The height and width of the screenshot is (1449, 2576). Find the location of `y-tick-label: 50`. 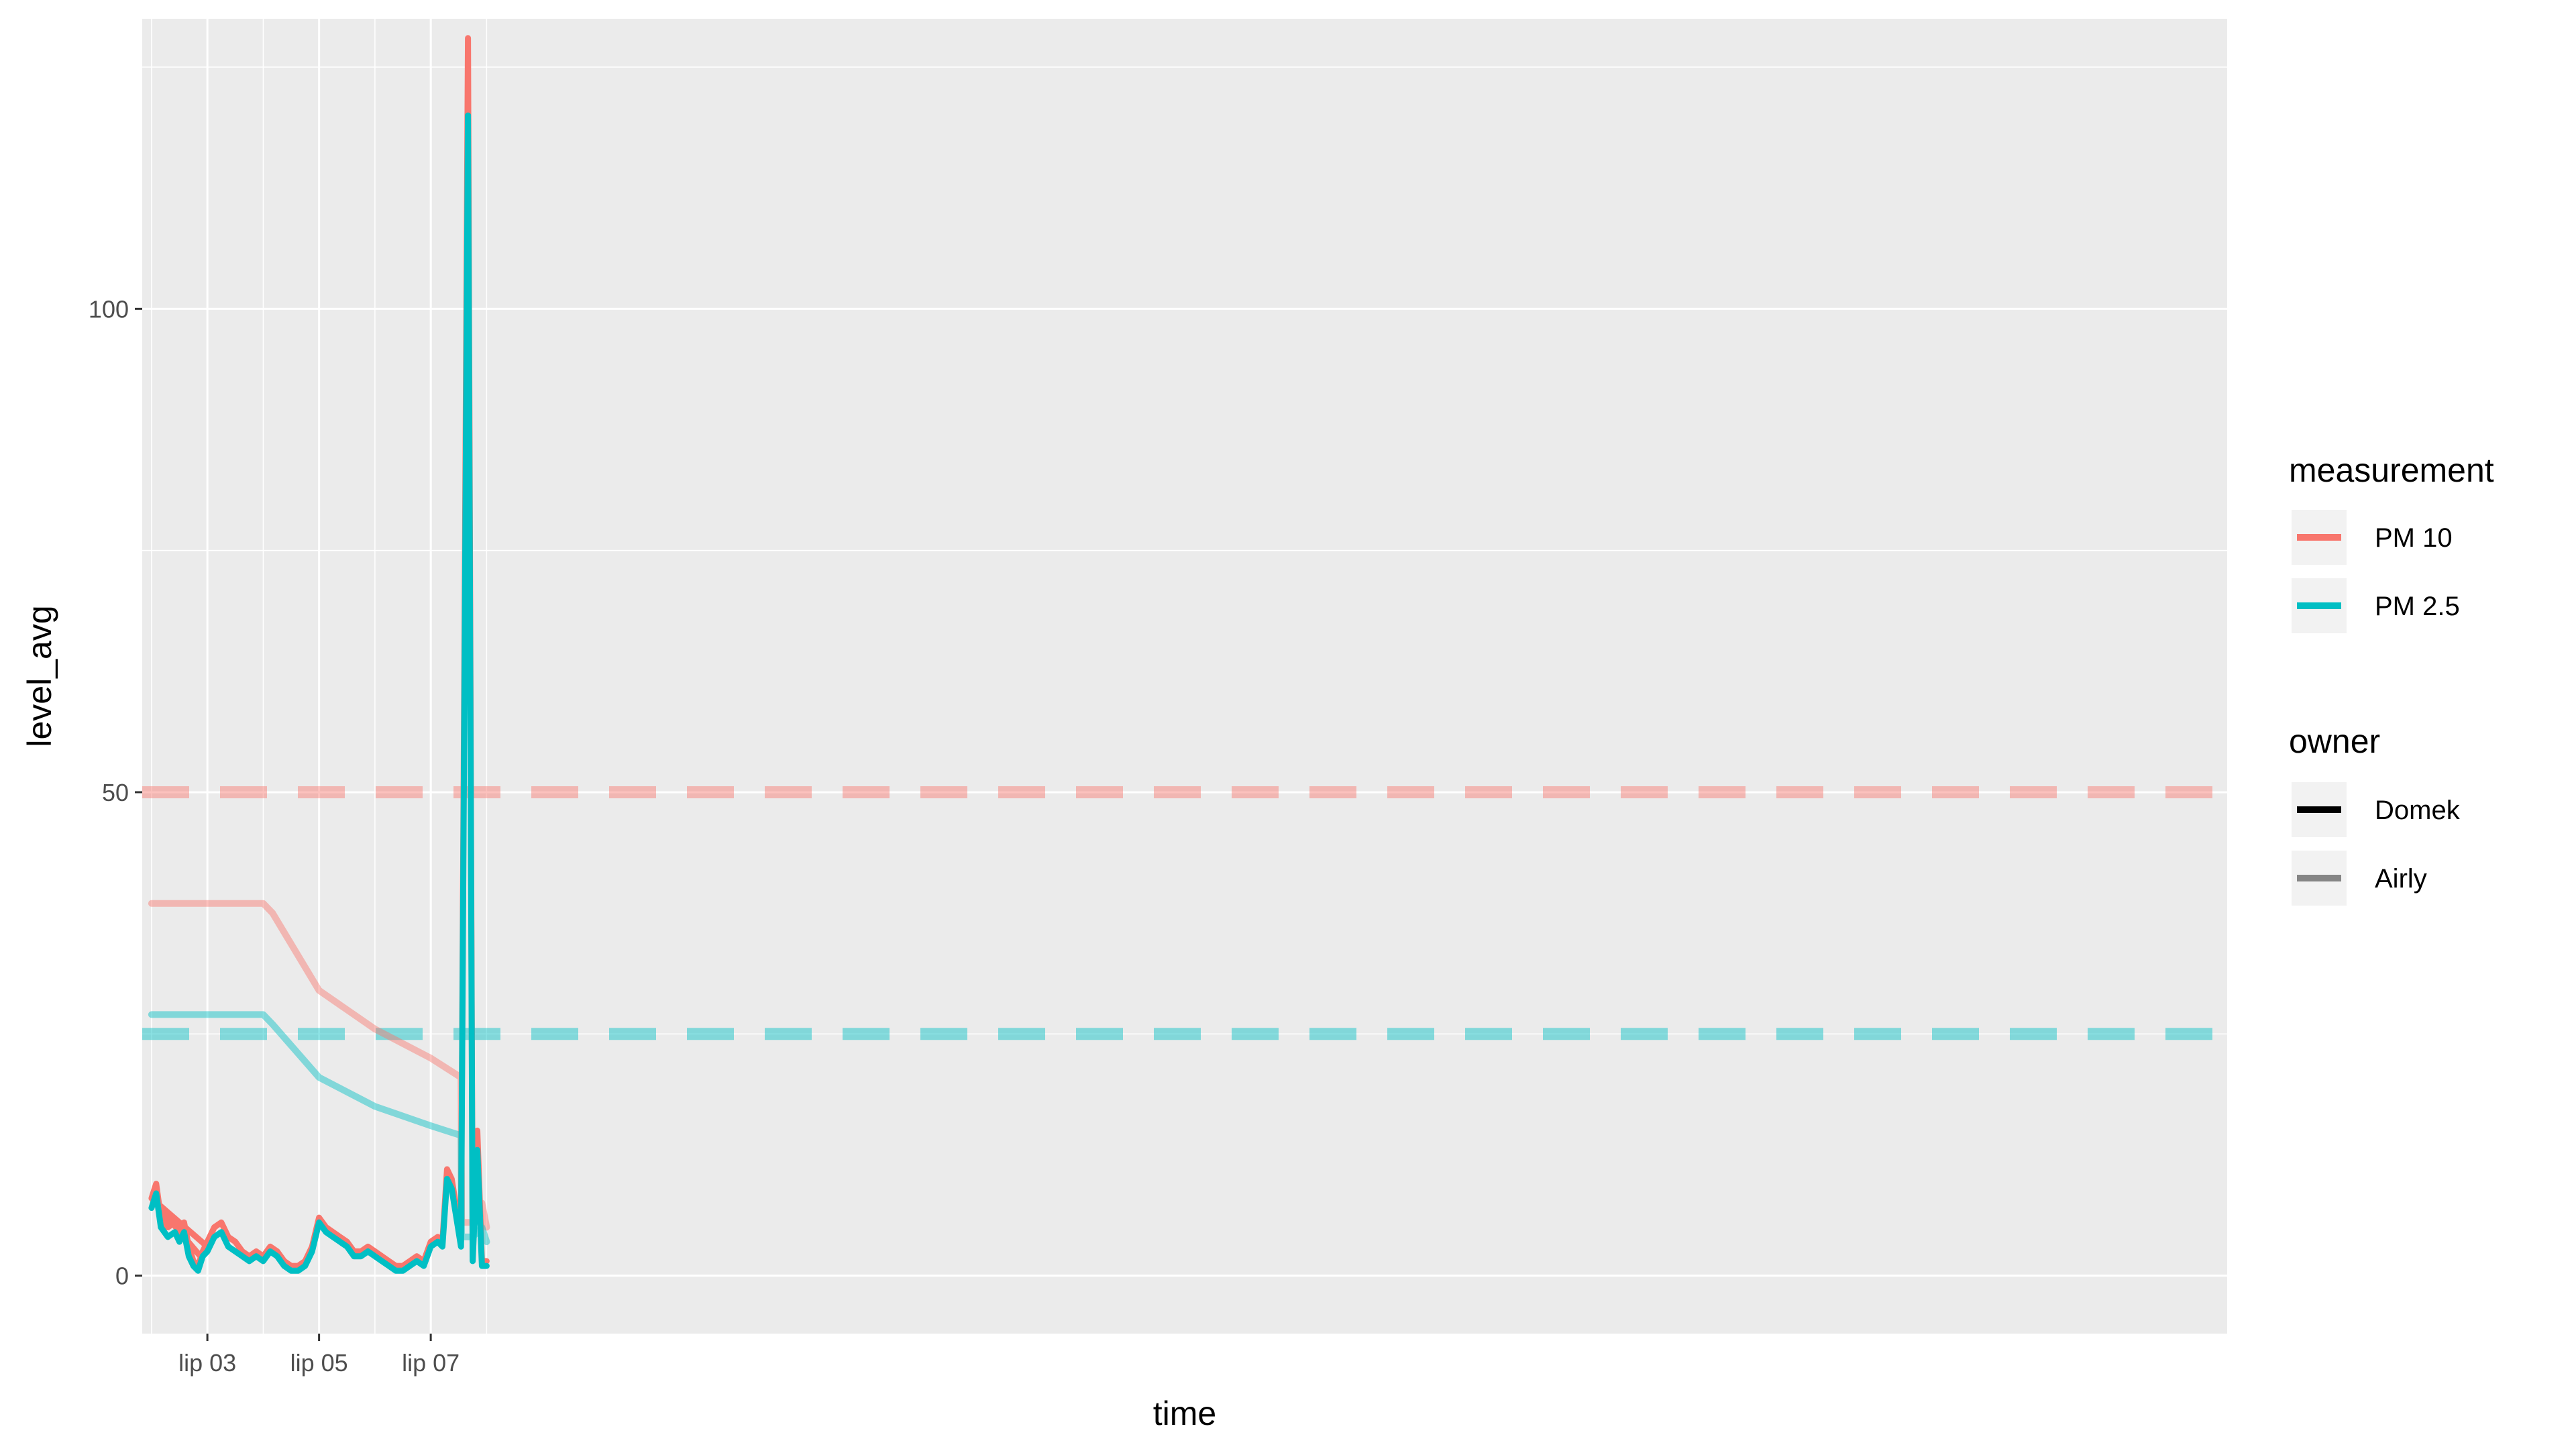

y-tick-label: 50 is located at coordinates (115, 792).